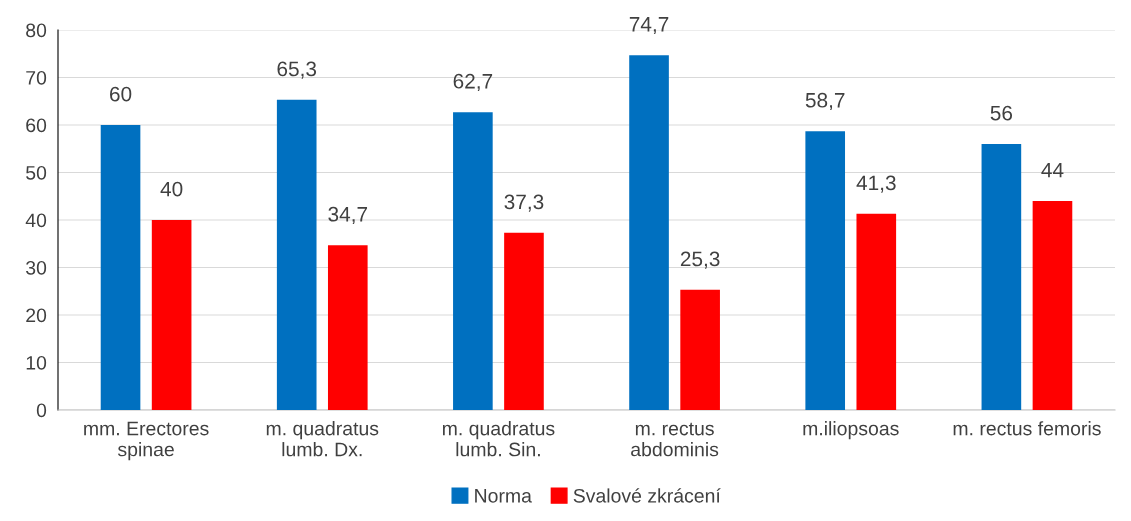 The height and width of the screenshot is (521, 1131). Describe the element at coordinates (36, 77) in the screenshot. I see `y-tick-label: 70` at that location.